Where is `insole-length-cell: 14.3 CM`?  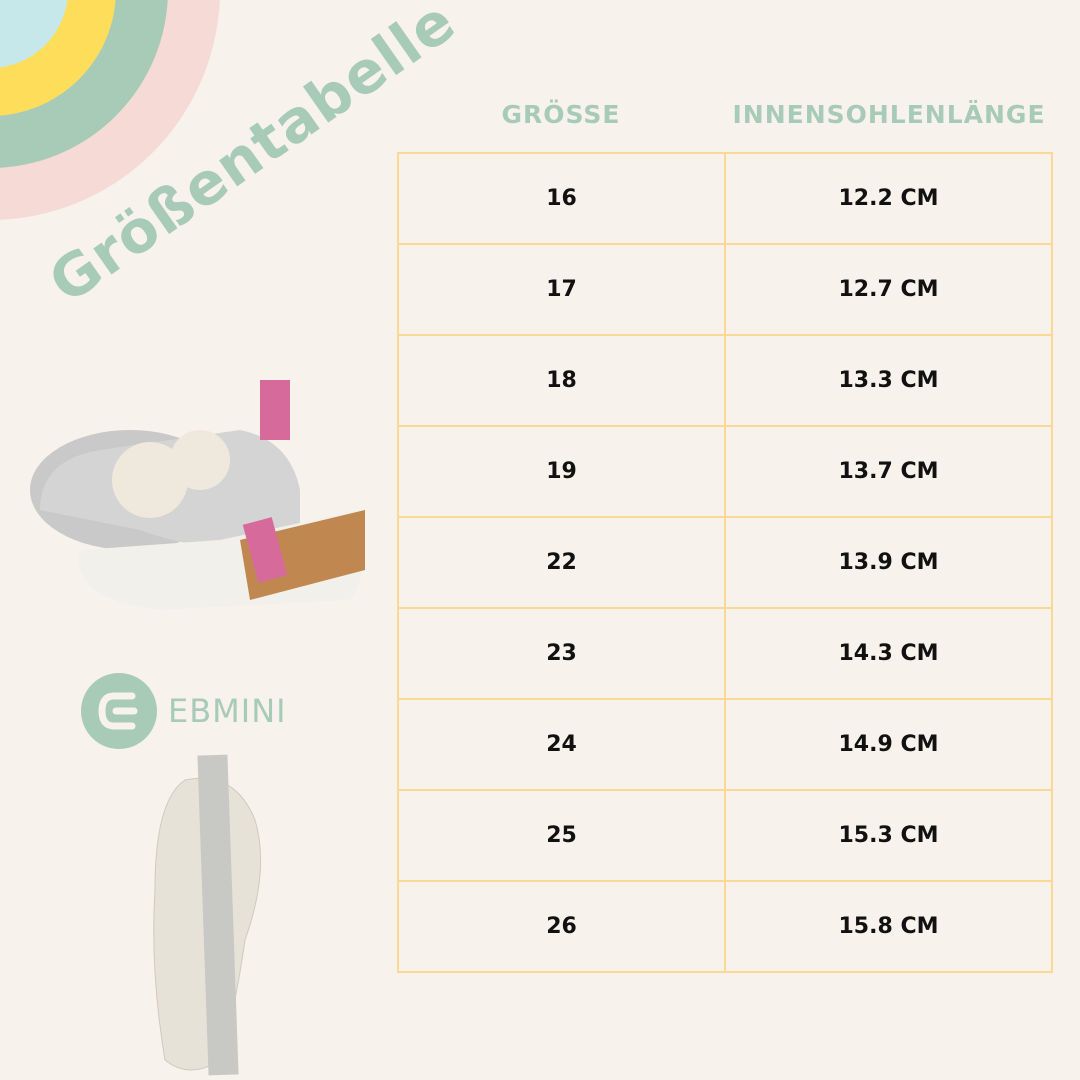 insole-length-cell: 14.3 CM is located at coordinates (888, 653).